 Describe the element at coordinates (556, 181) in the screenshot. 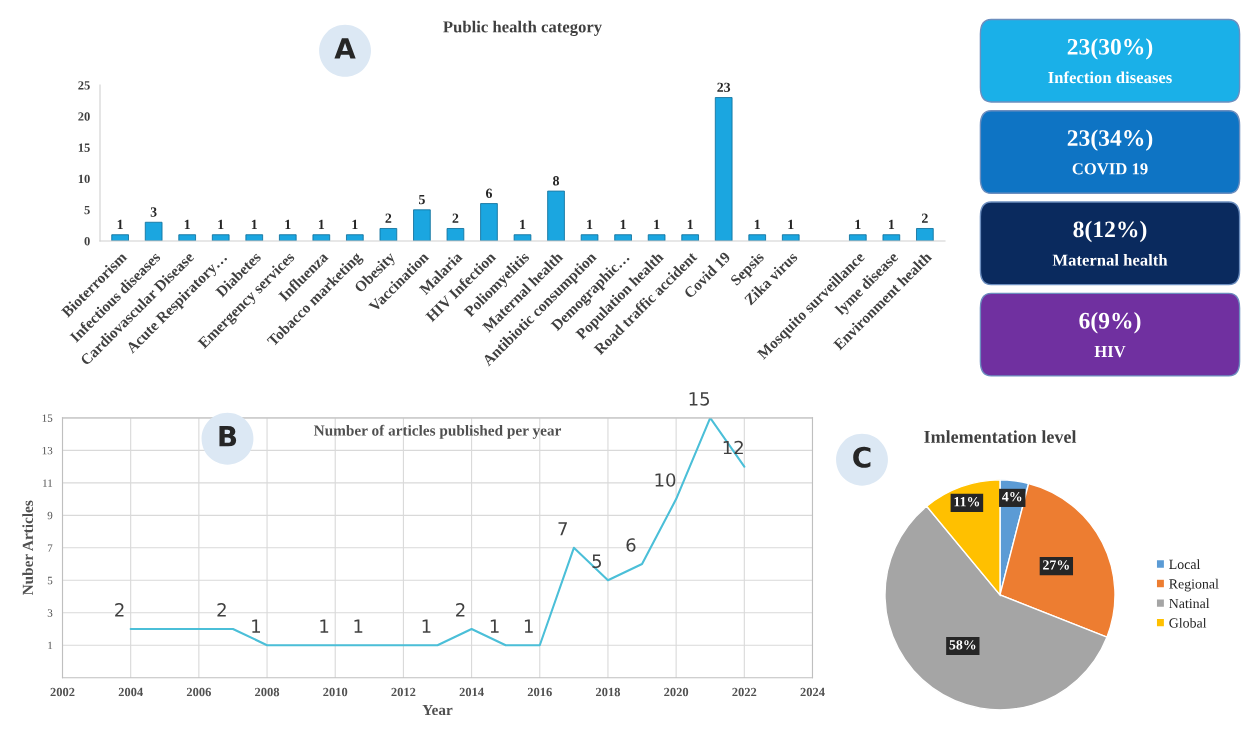

I see `data-label: 8` at that location.